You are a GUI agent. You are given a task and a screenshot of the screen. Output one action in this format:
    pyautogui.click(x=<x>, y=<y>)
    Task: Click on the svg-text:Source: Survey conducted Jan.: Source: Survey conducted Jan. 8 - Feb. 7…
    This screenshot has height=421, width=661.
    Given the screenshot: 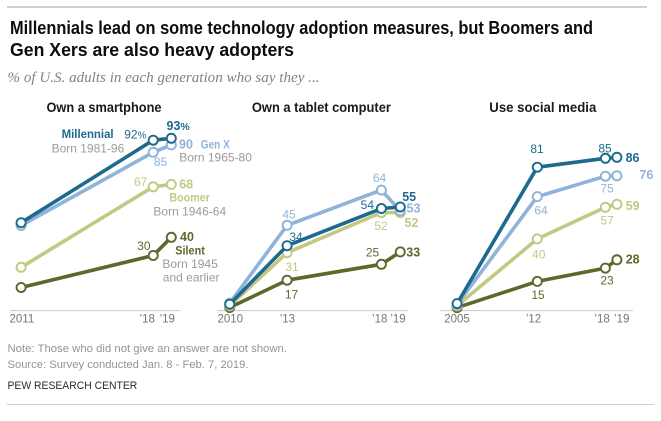 What is the action you would take?
    pyautogui.click(x=128, y=365)
    